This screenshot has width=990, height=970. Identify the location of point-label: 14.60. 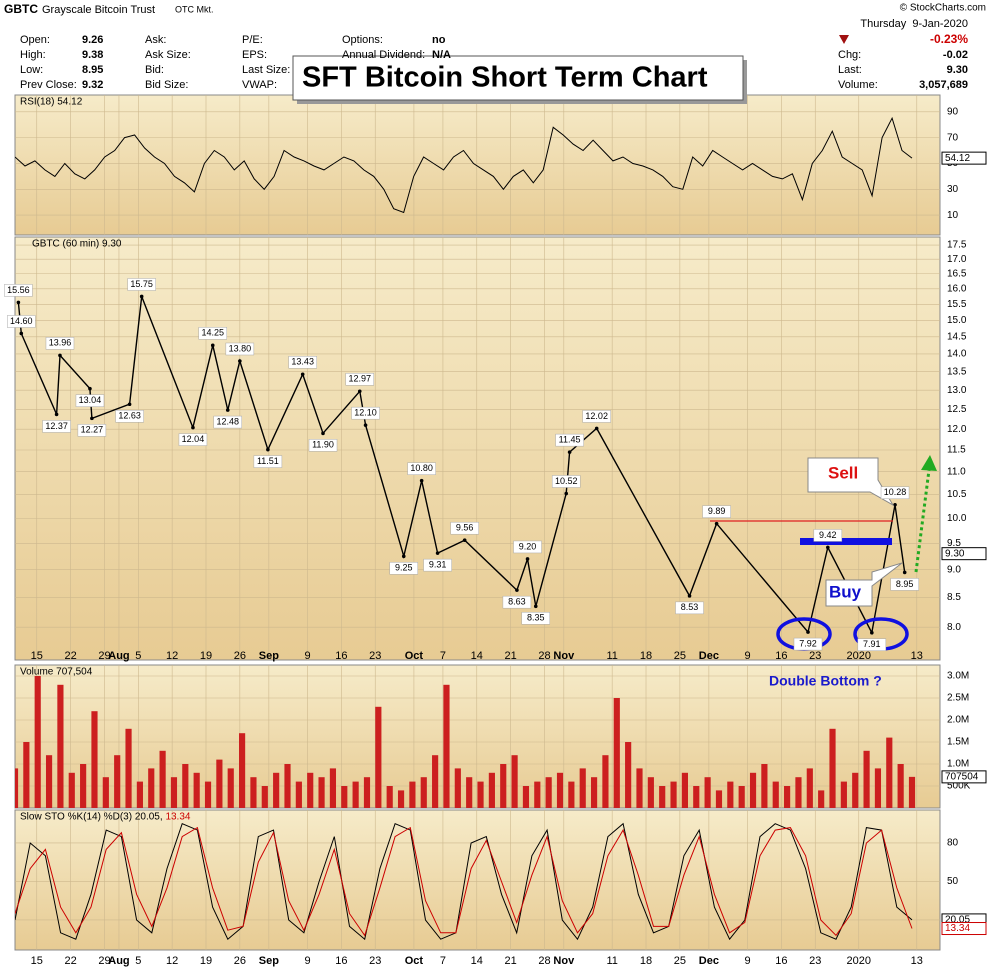
(21, 321).